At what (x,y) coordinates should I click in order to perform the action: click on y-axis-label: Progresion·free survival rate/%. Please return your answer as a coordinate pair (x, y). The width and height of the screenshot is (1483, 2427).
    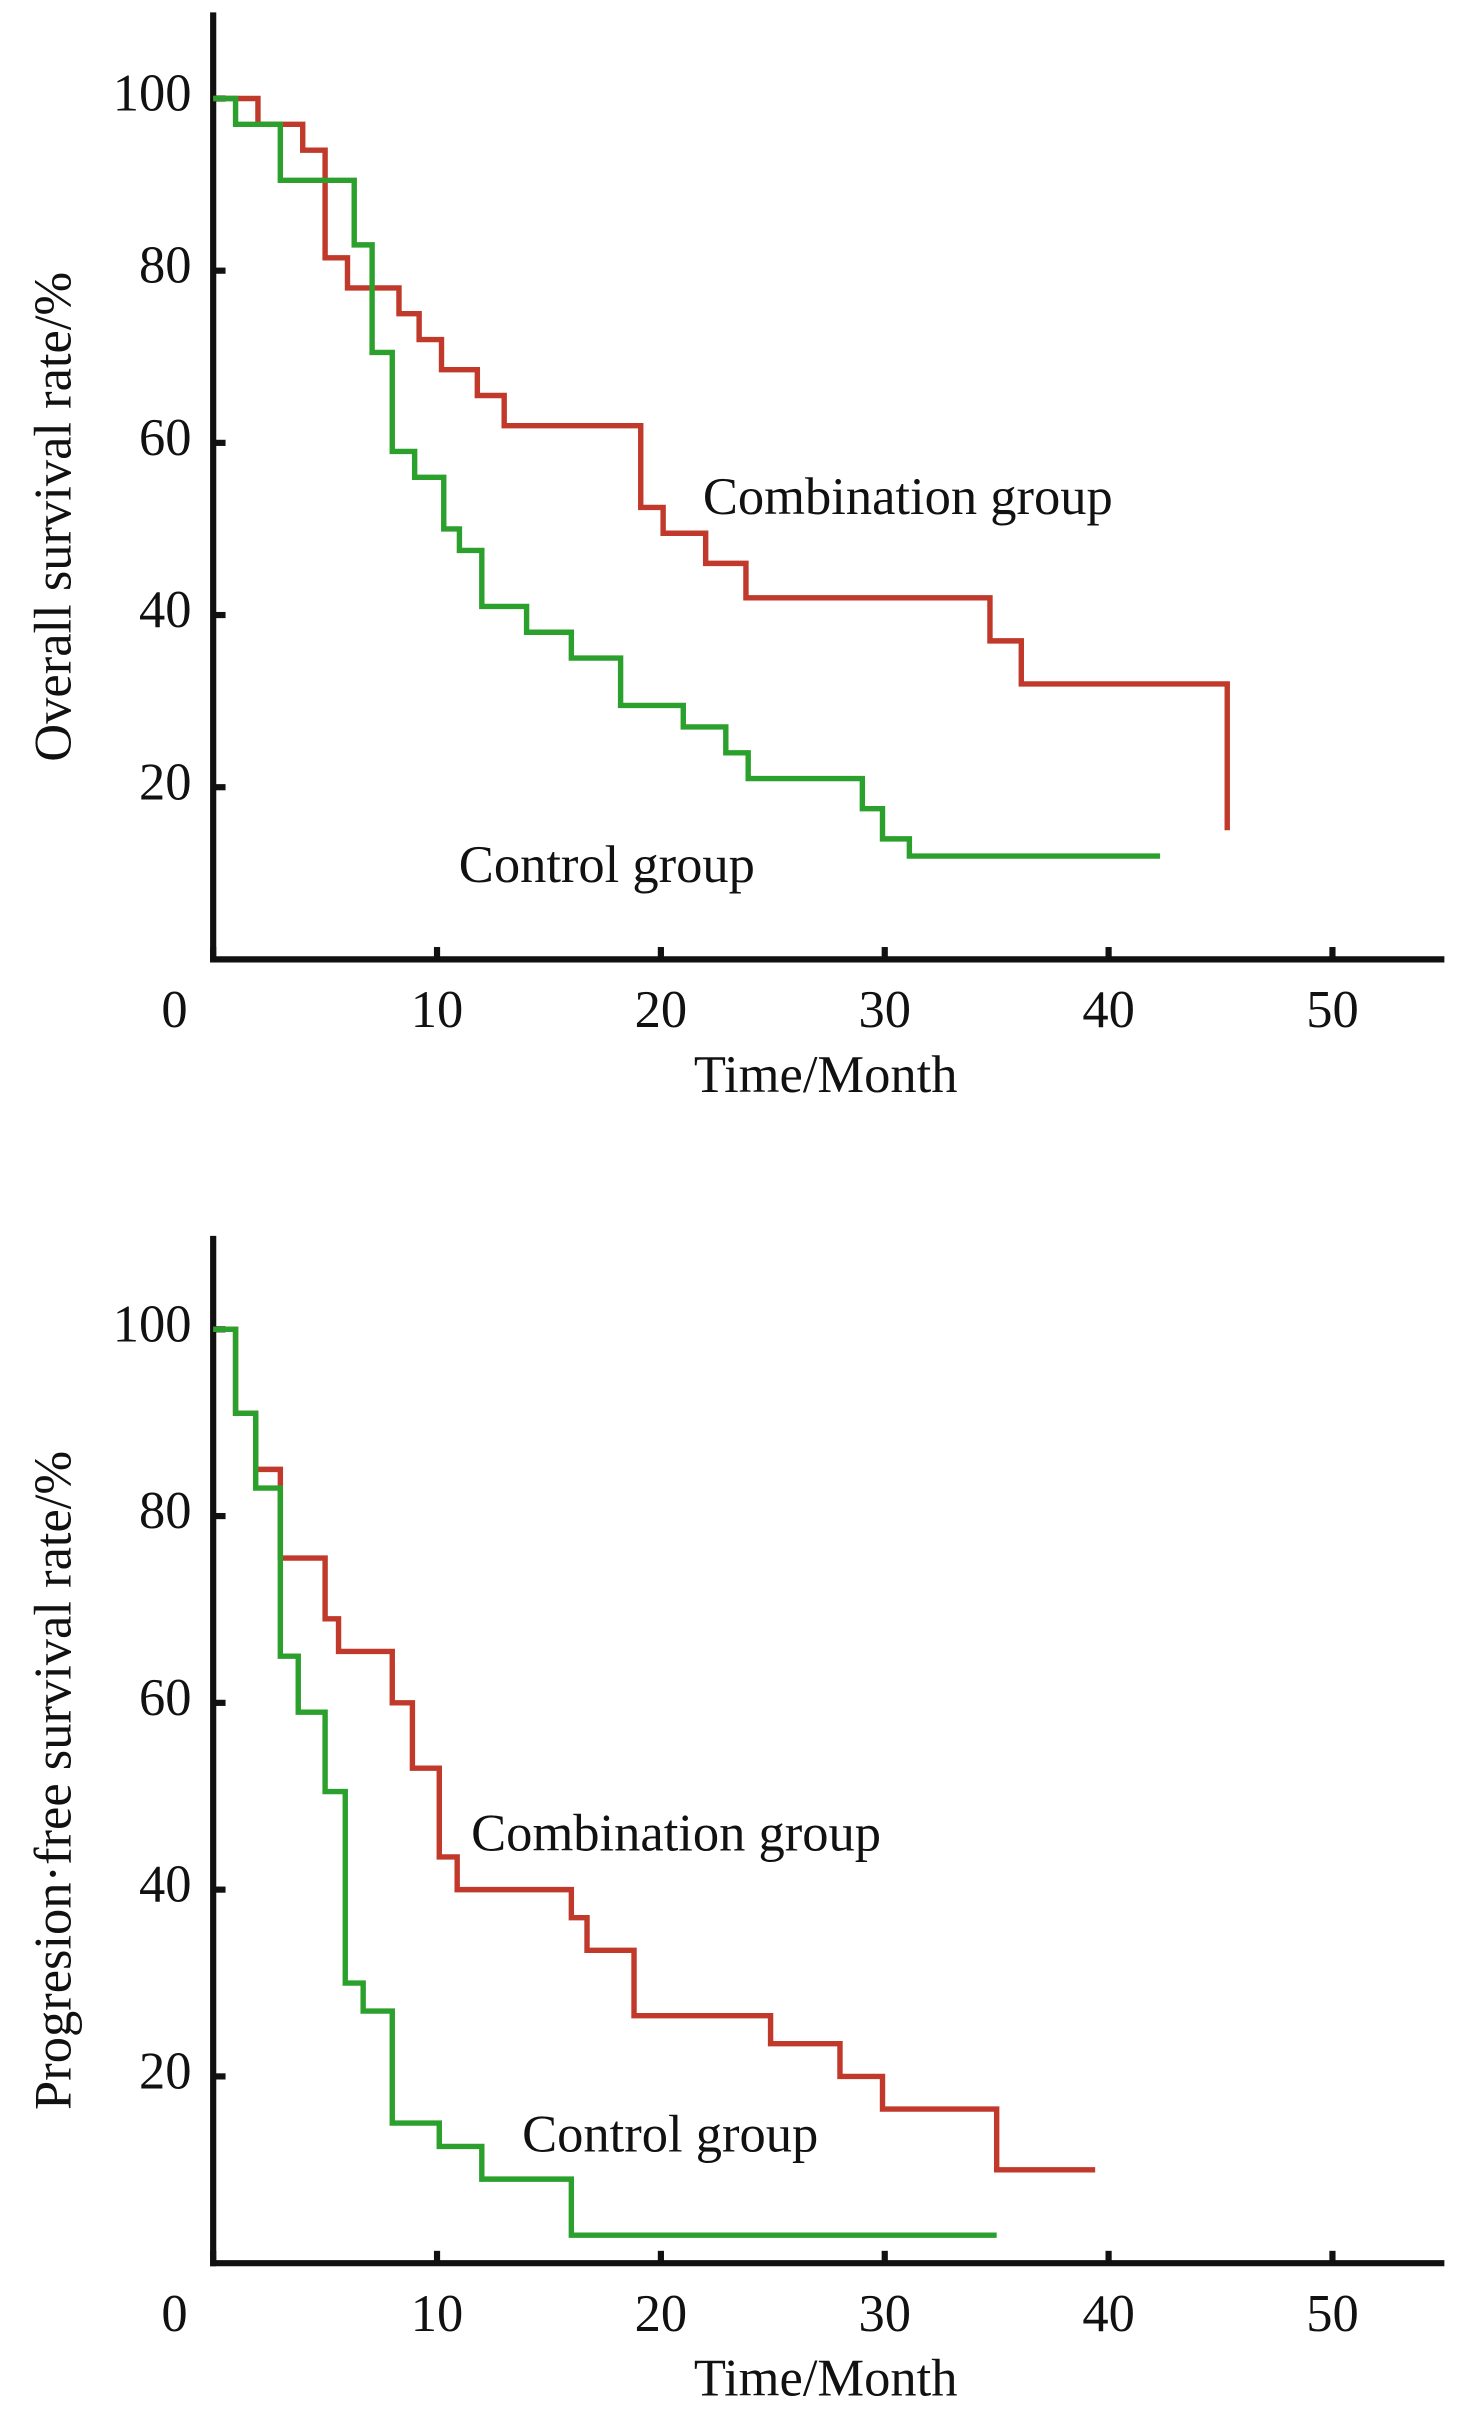
    Looking at the image, I should click on (54, 1780).